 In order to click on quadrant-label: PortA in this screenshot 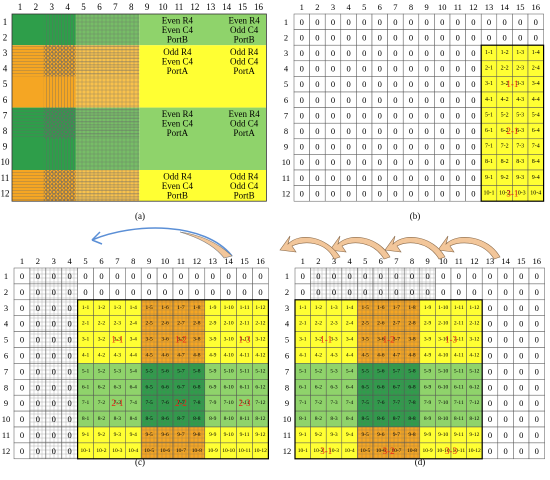, I will do `click(244, 133)`.